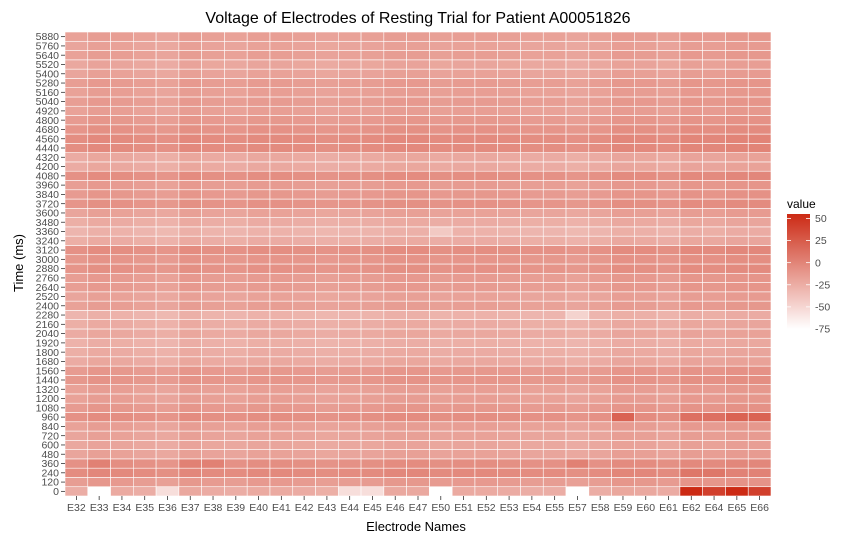 This screenshot has height=541, width=861. Describe the element at coordinates (418, 342) in the screenshot. I see `heatmap-cell-E47-1920` at that location.